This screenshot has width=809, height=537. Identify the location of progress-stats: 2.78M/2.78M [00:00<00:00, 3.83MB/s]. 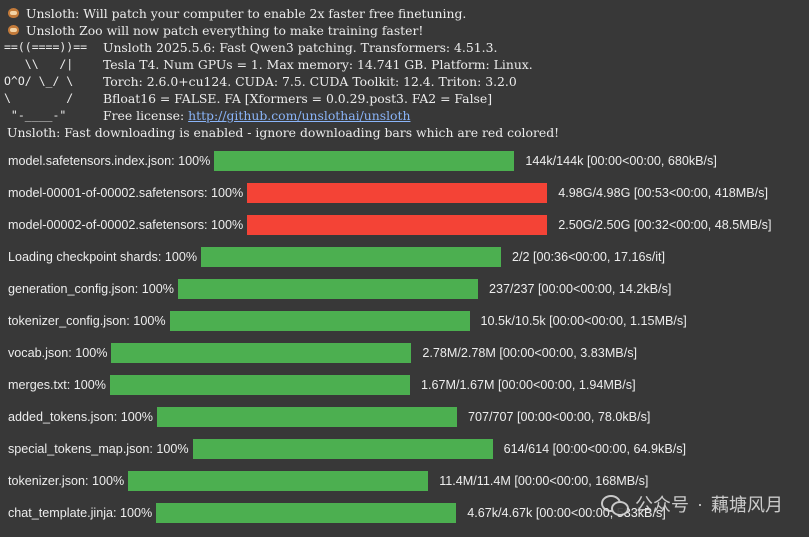
(530, 353).